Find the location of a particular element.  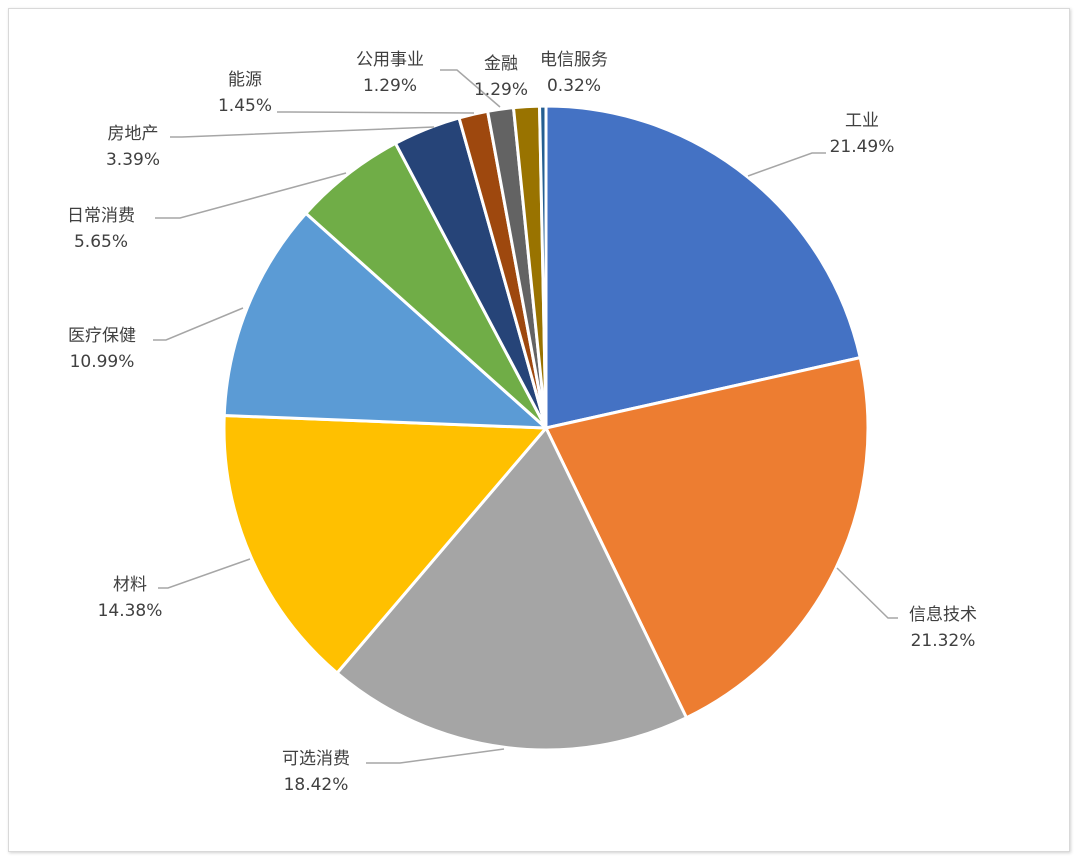

data-label-value: 0.32% is located at coordinates (574, 86).